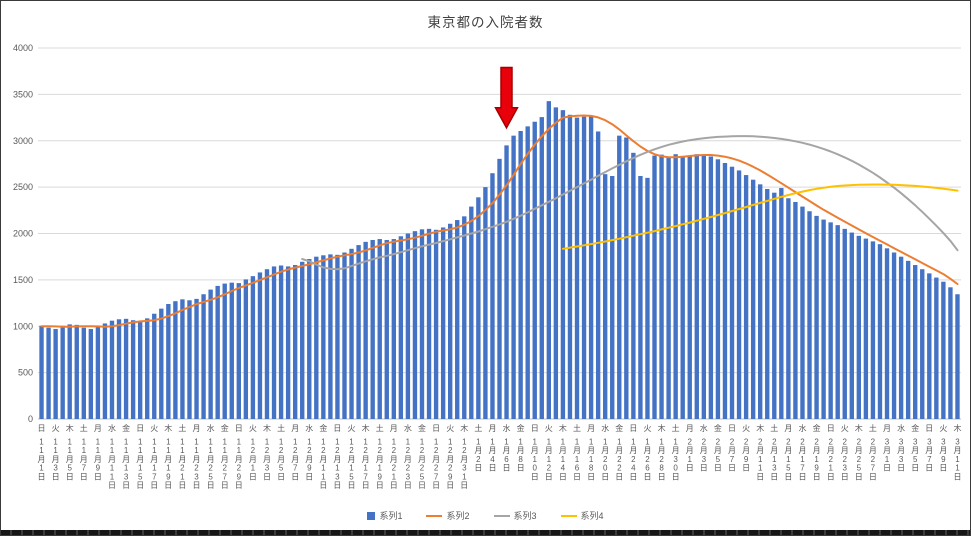 This screenshot has width=971, height=536. What do you see at coordinates (23, 326) in the screenshot?
I see `svg-text: 1000` at bounding box center [23, 326].